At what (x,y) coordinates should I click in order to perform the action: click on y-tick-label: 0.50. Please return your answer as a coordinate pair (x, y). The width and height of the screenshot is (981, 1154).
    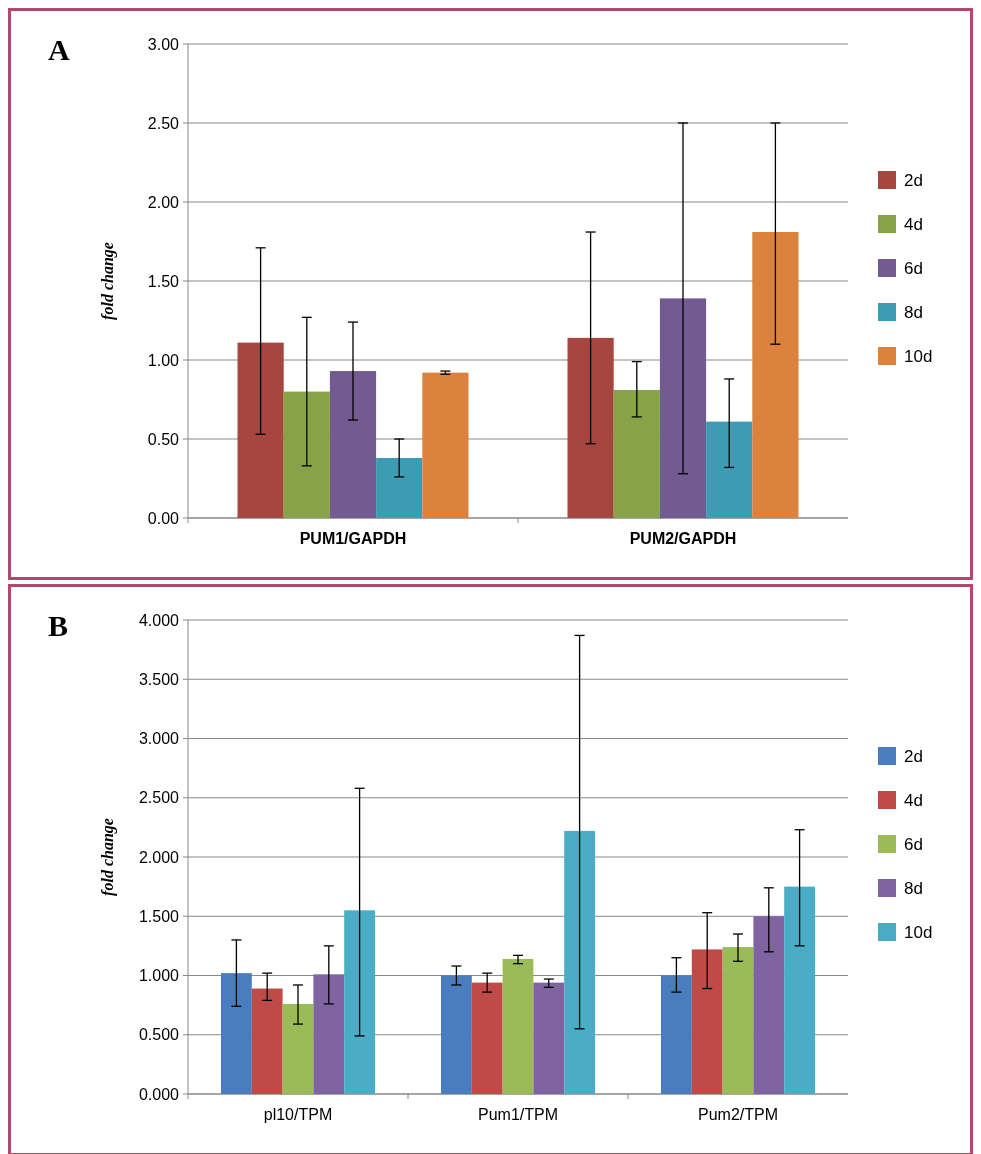
    Looking at the image, I should click on (163, 439).